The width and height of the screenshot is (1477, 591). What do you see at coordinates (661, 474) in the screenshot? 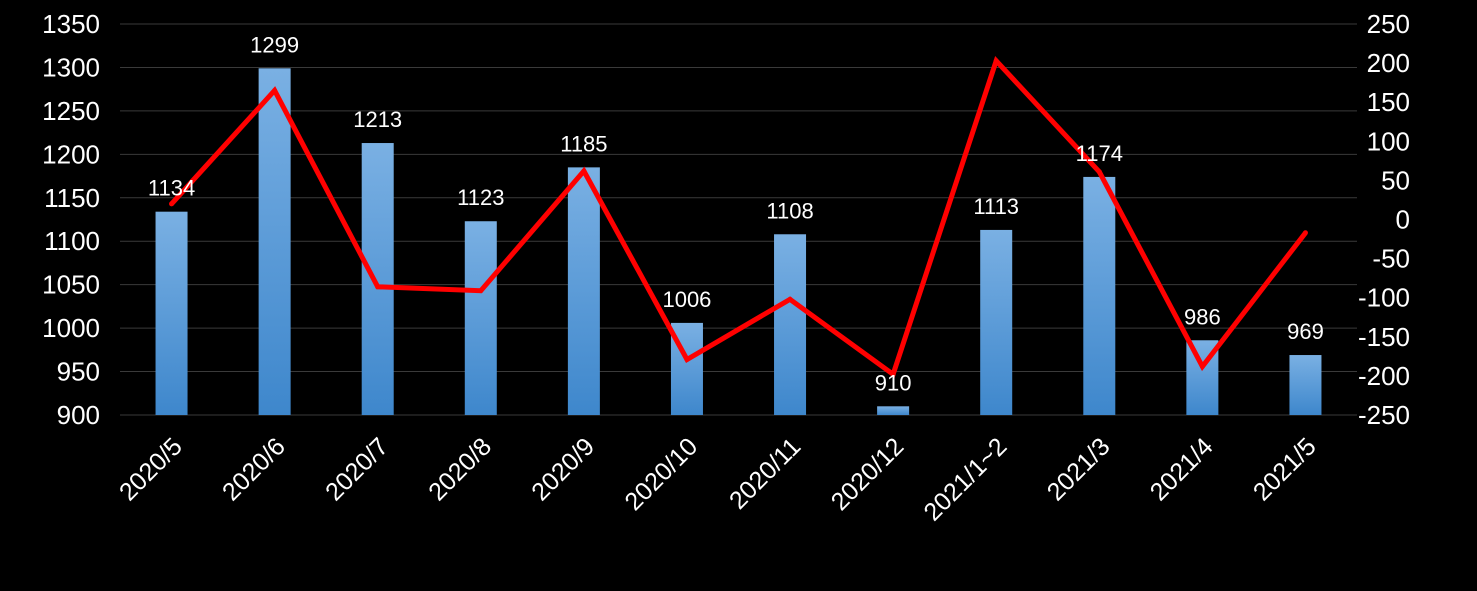
I see `category-label: 2020/10` at bounding box center [661, 474].